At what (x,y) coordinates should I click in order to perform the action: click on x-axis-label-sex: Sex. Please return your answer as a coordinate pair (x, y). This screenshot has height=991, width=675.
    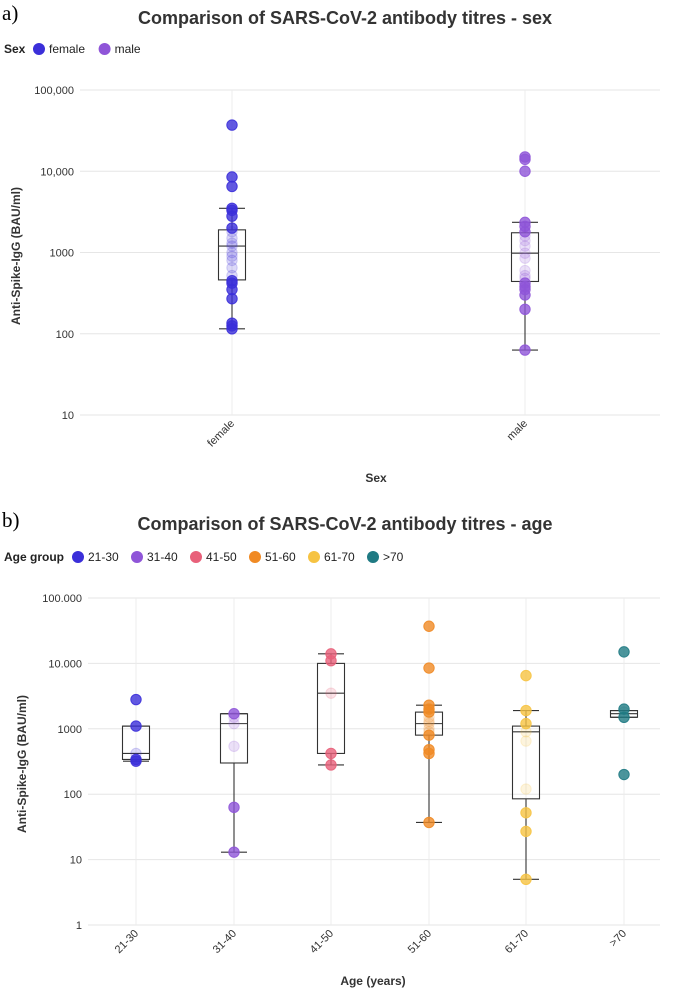
    Looking at the image, I should click on (376, 478).